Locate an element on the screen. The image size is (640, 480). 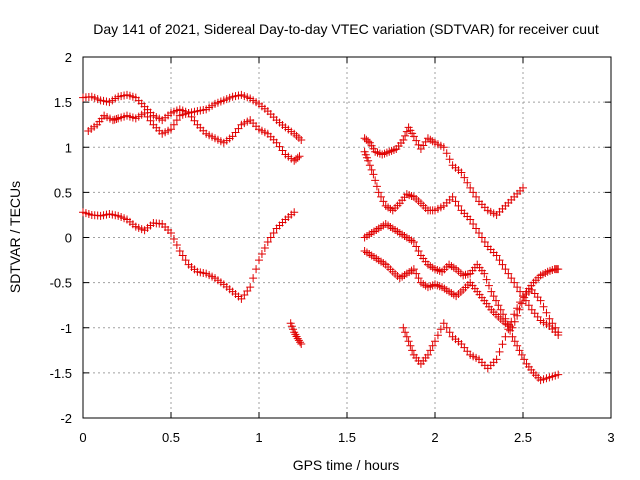
x-tick-label: 0.5 is located at coordinates (171, 437).